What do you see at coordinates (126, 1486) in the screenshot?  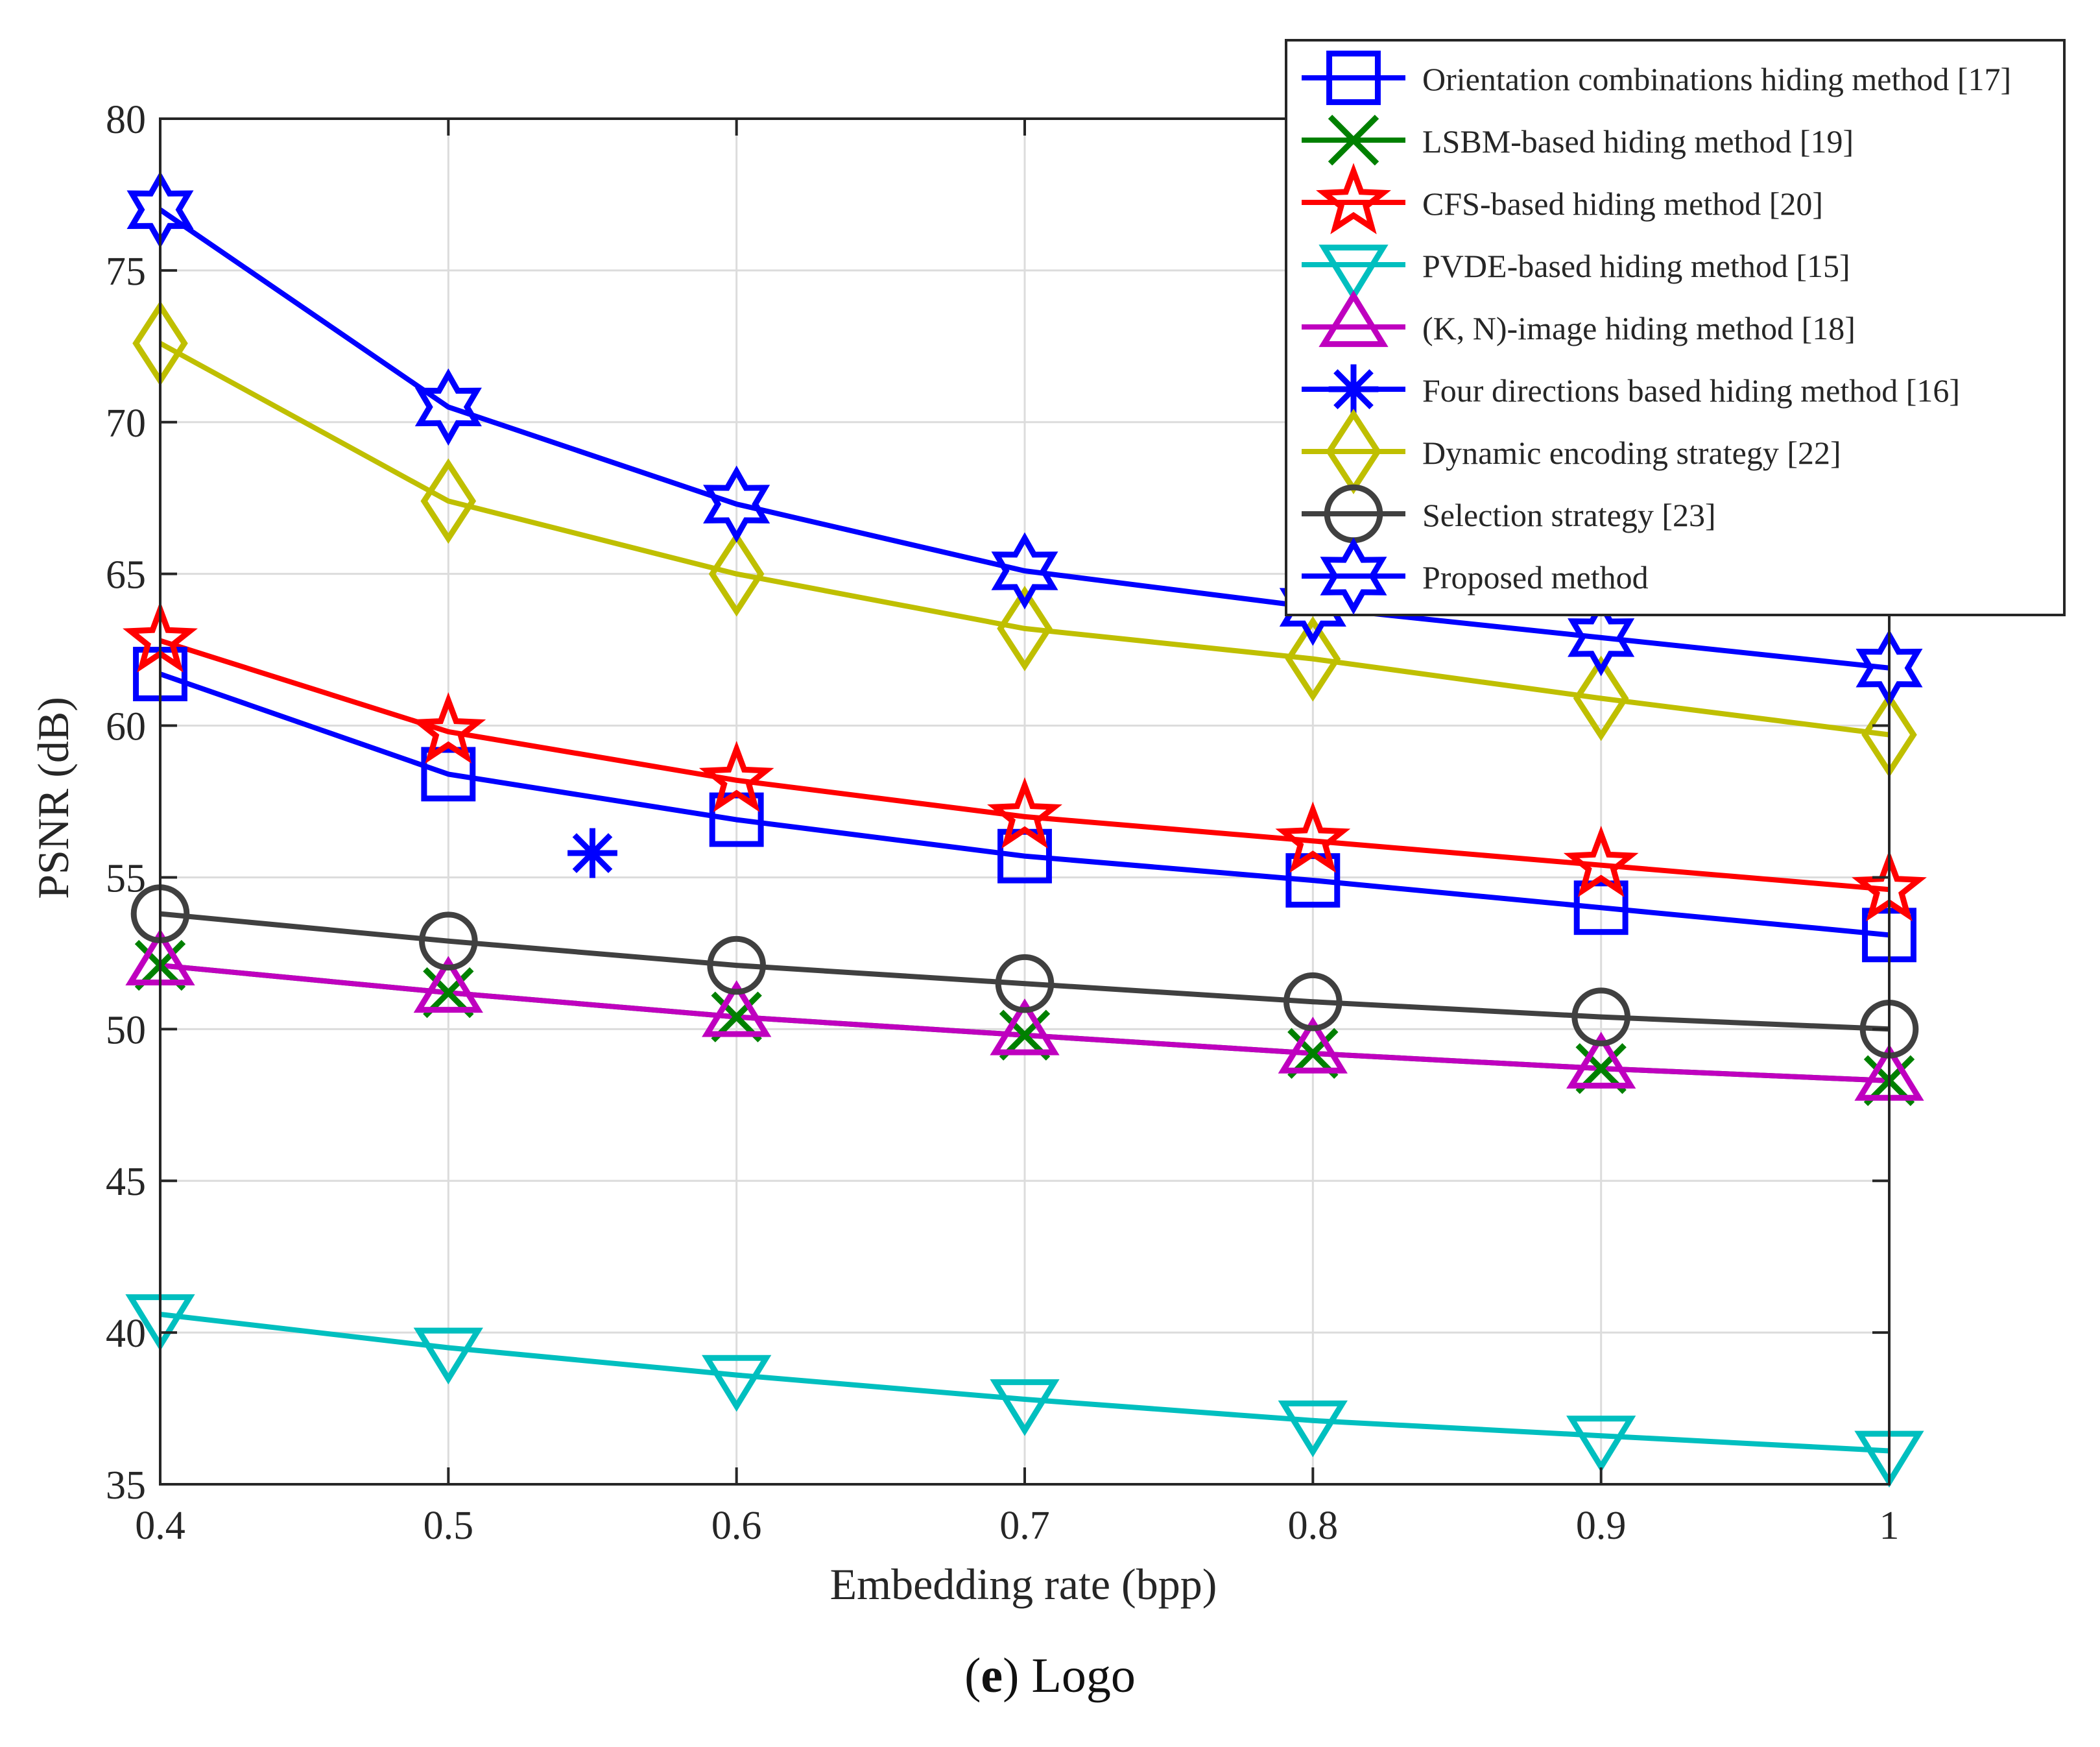 I see `y-tick-label: 35` at bounding box center [126, 1486].